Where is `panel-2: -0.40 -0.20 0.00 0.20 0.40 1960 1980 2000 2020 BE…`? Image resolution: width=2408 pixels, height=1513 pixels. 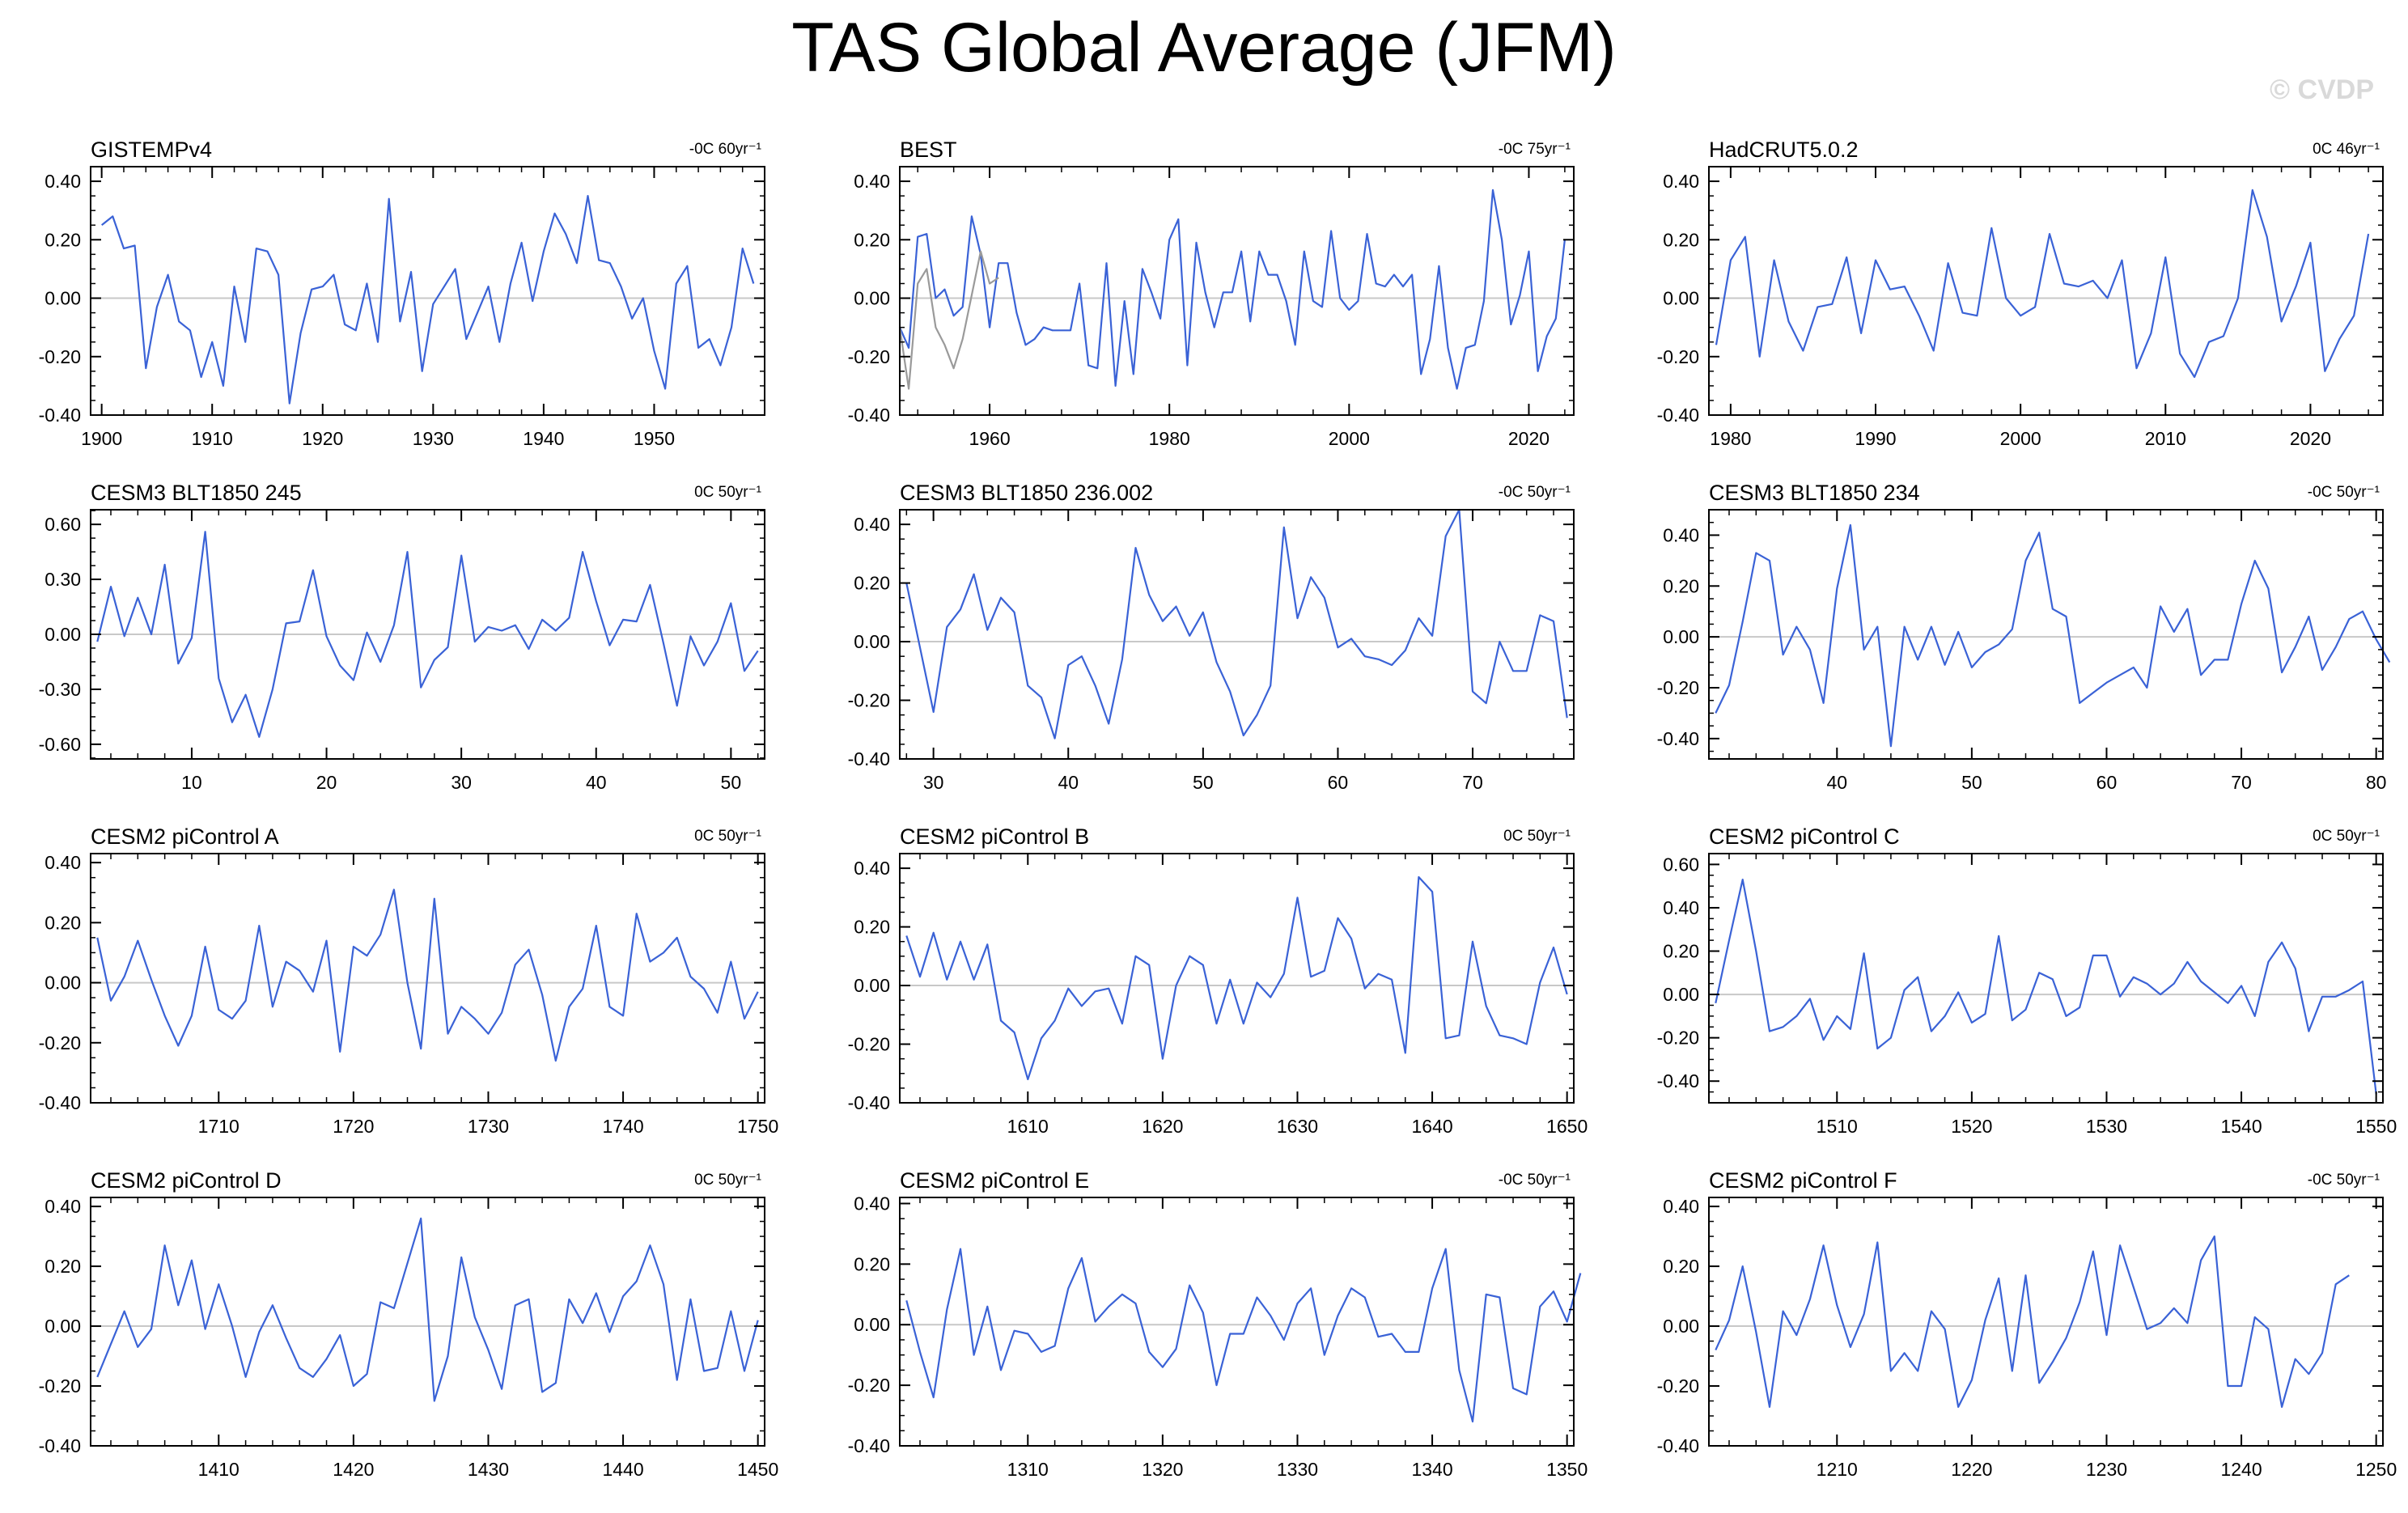 panel-2: -0.40 -0.20 0.00 0.20 0.40 1960 1980 2000 2020 BE… is located at coordinates (1211, 293).